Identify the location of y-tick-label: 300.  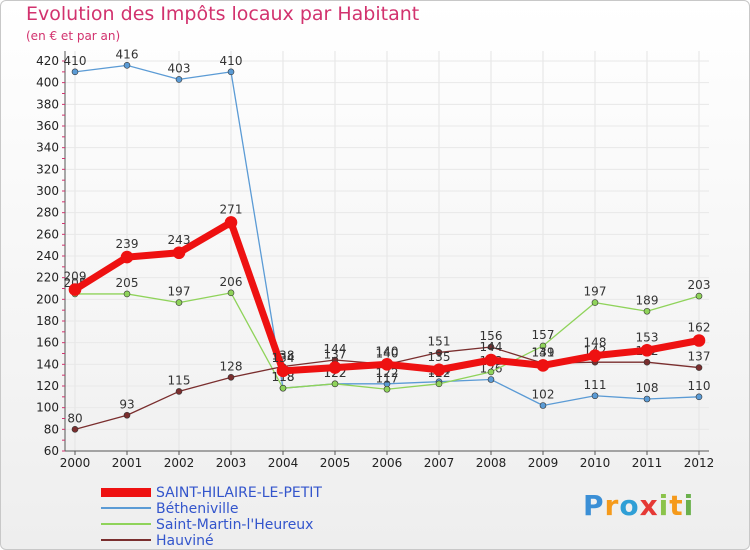
(47, 191).